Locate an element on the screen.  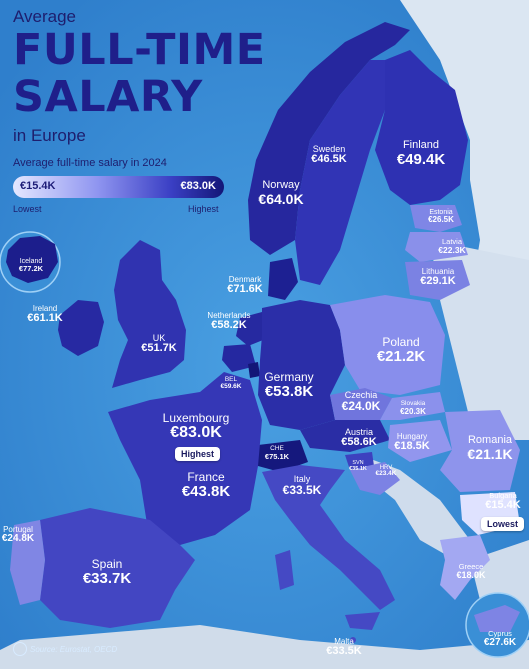
country-name: HRV is located at coordinates (386, 468).